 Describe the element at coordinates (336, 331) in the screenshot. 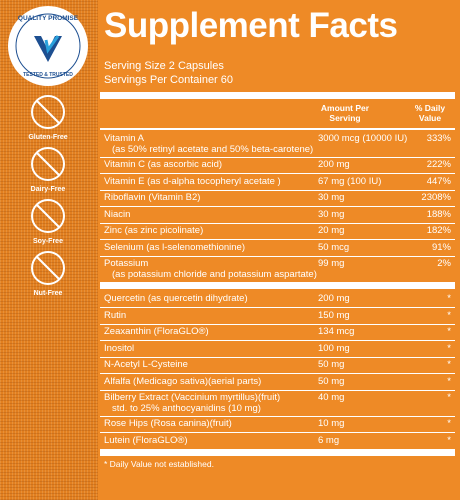

I see `amount: 134 mcg` at that location.